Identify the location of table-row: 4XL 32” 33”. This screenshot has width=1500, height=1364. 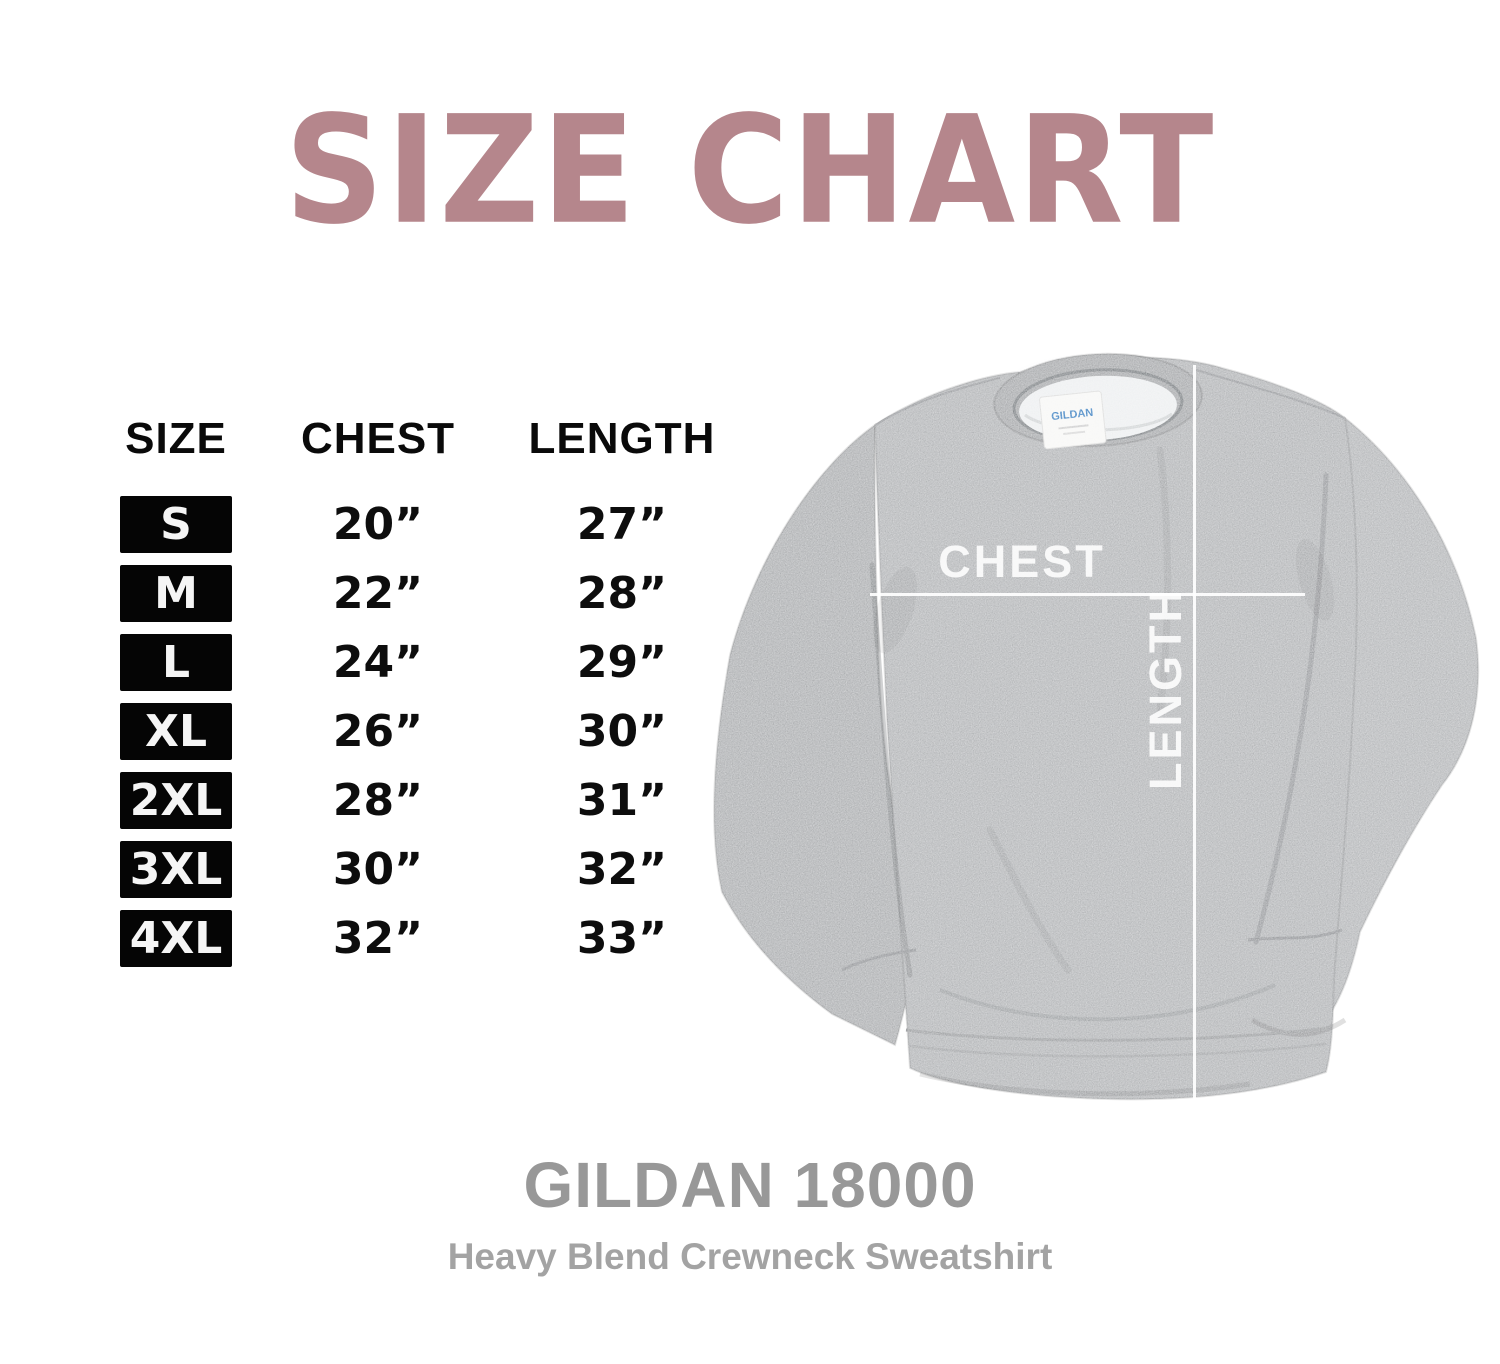
(420, 938).